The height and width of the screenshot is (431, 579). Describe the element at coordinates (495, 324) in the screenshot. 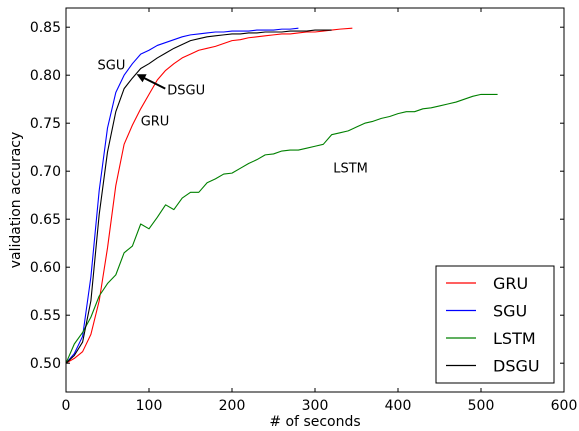

I see `legend-box` at that location.